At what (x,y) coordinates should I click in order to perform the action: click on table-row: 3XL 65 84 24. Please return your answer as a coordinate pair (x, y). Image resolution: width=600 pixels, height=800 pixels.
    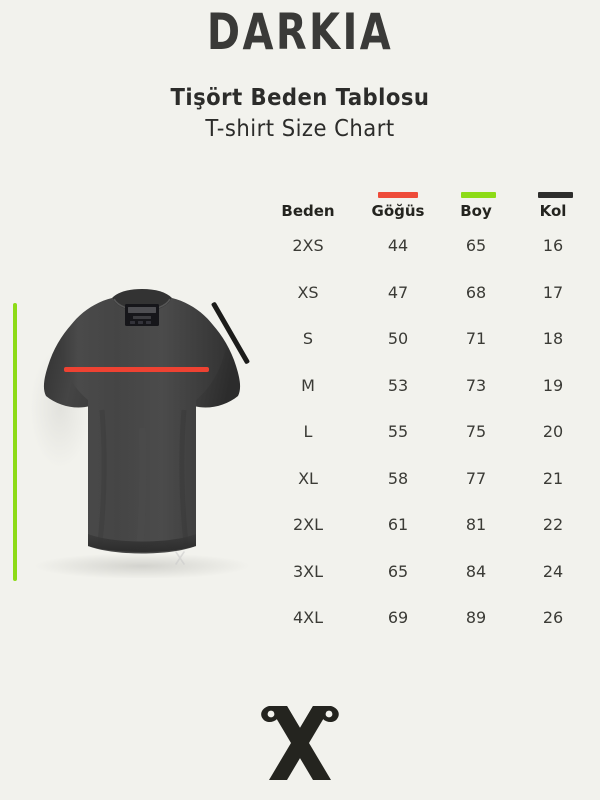
    Looking at the image, I should click on (429, 585).